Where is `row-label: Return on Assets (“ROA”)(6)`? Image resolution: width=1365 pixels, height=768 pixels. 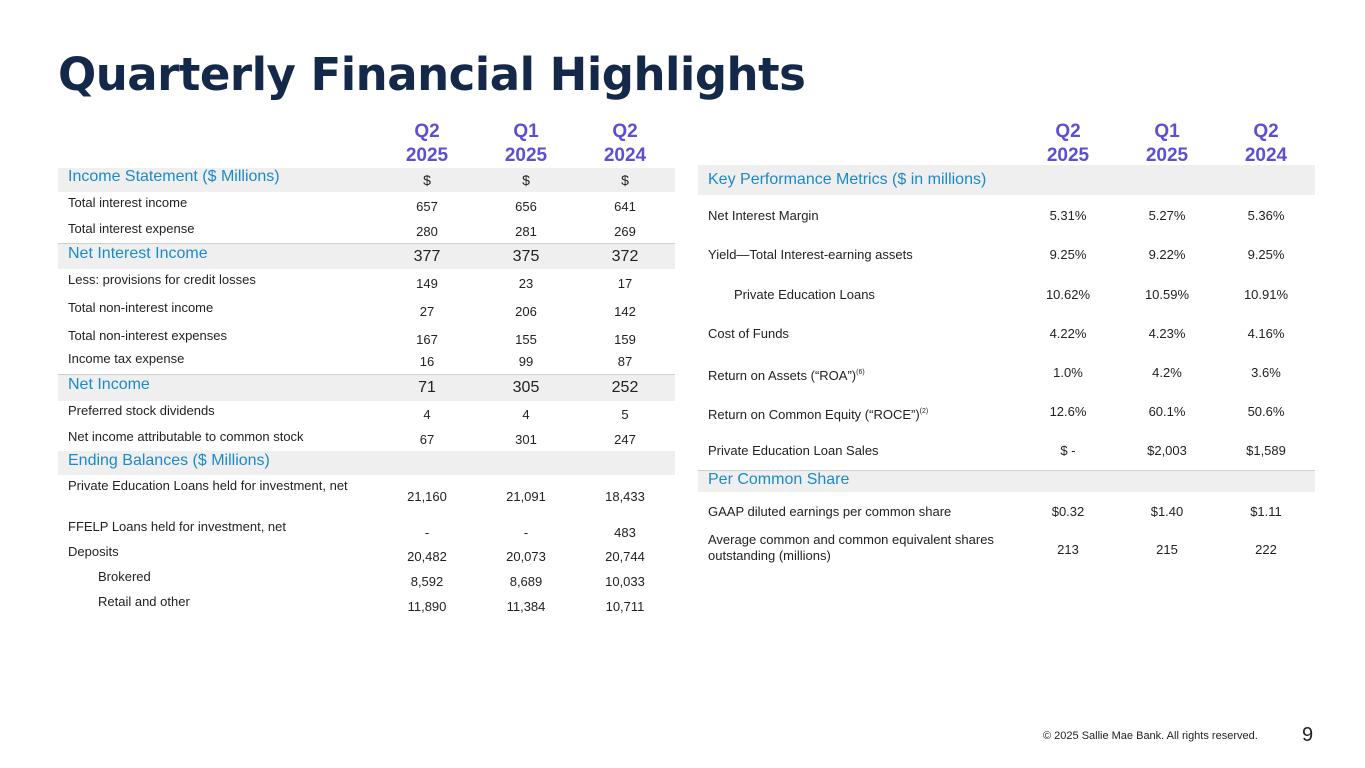
row-label: Return on Assets (“ROA”)(6) is located at coordinates (786, 374).